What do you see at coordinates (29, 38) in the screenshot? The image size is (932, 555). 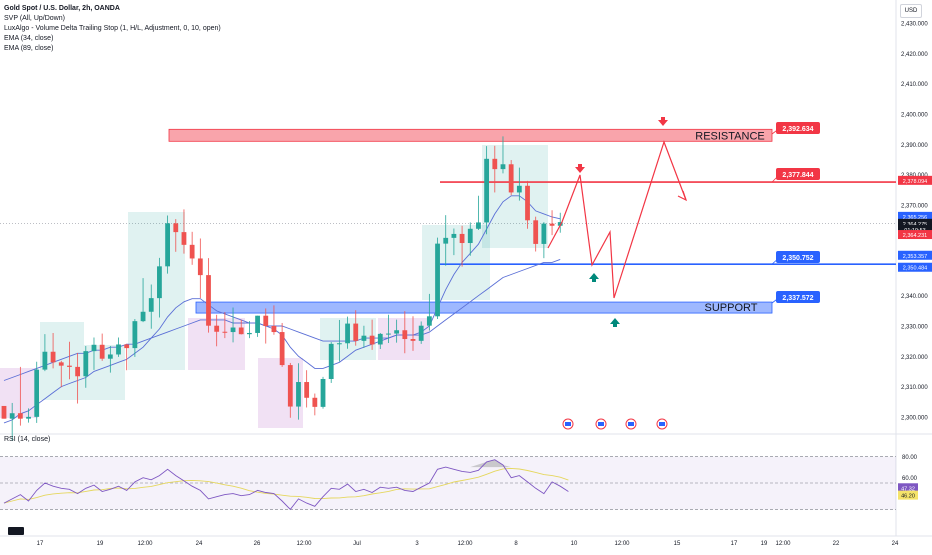 I see `legend-line-ema34: EMA (34, close)` at bounding box center [29, 38].